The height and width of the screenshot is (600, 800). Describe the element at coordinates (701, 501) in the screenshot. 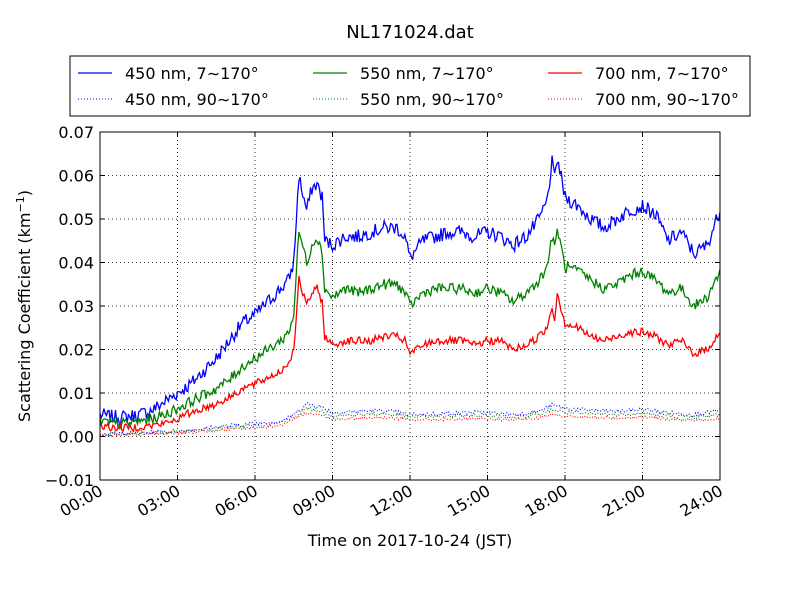

I see `x-tick-label: 24:00` at that location.